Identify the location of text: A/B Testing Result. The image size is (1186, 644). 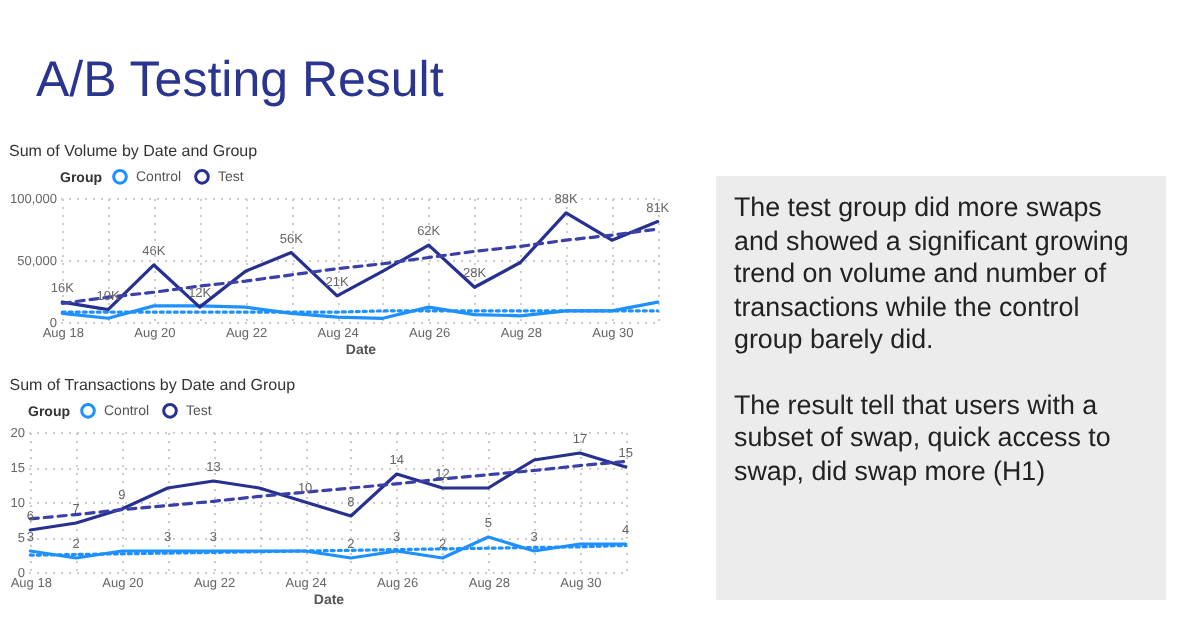
(240, 81).